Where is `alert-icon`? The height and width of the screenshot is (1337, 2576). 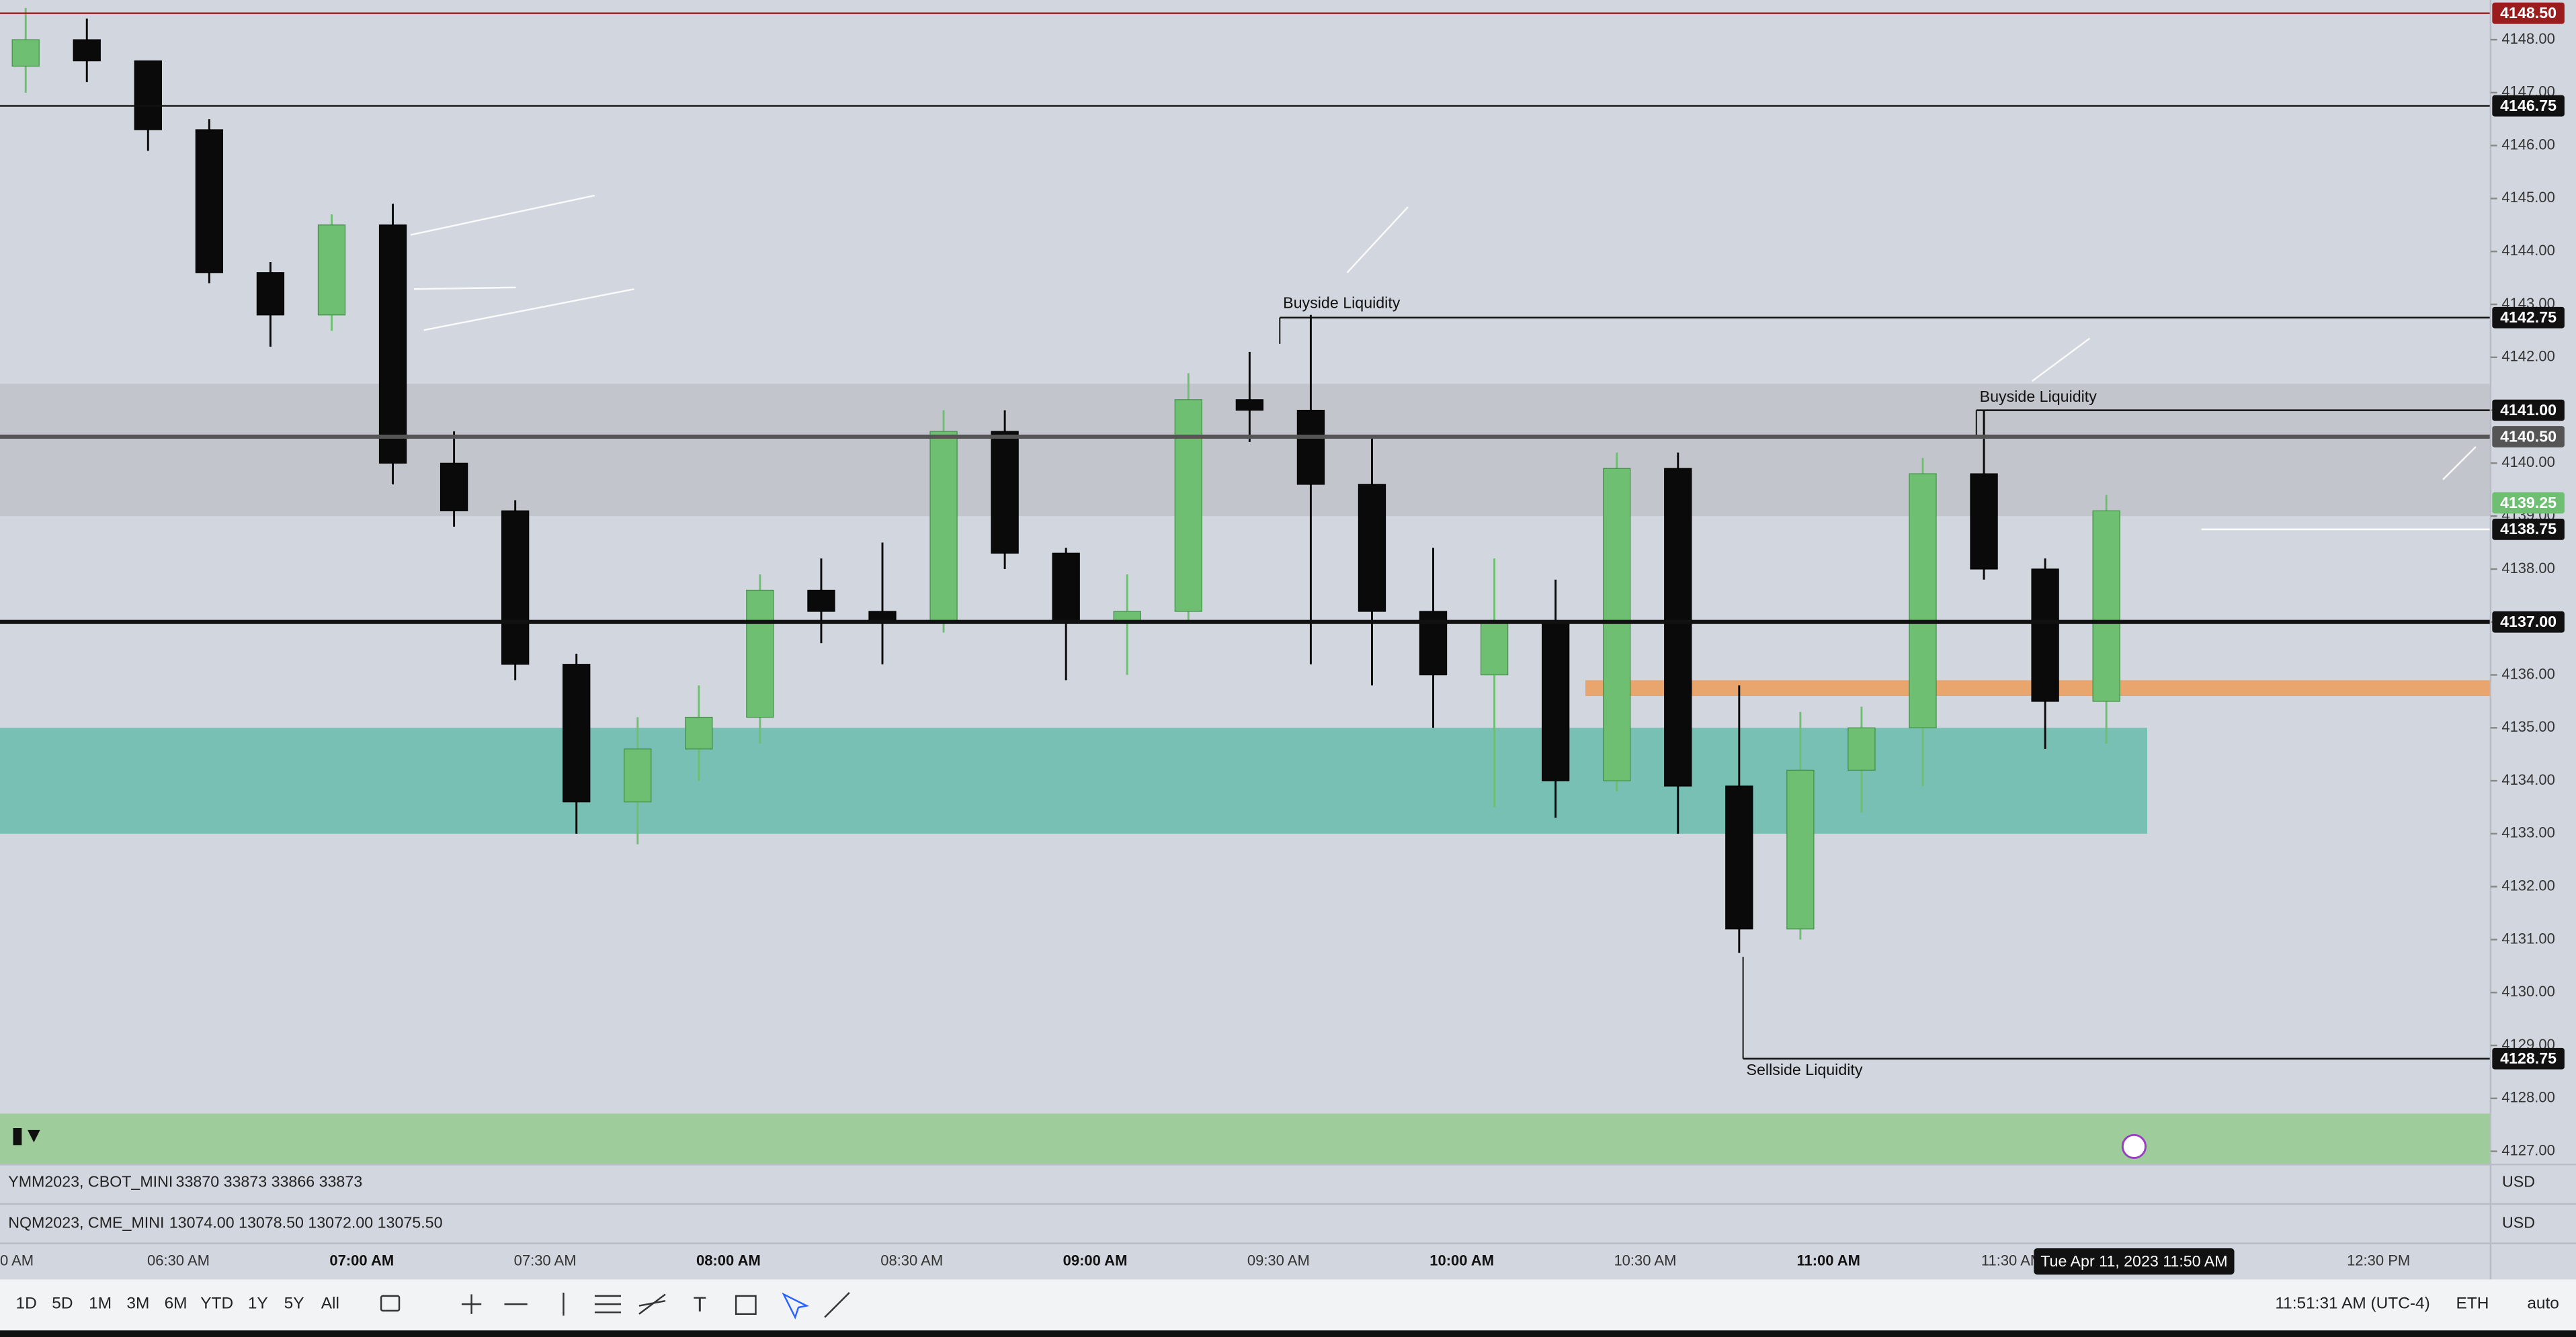
alert-icon is located at coordinates (2134, 1146).